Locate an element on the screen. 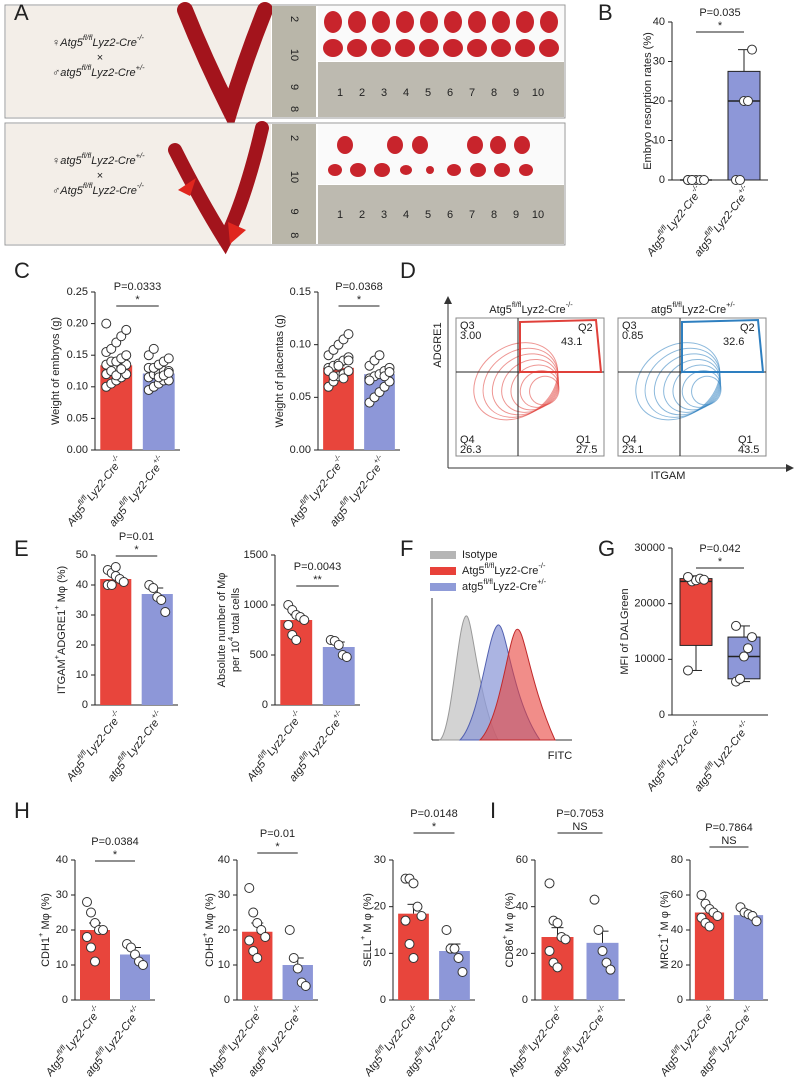  p-value: P=0.7053 is located at coordinates (579, 814).